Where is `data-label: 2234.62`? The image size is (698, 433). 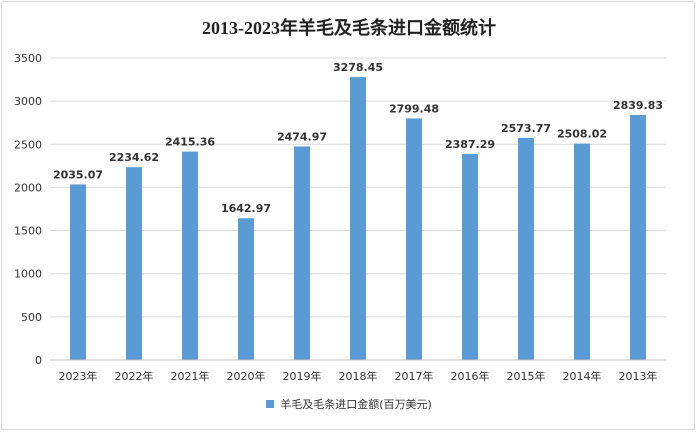 data-label: 2234.62 is located at coordinates (134, 157).